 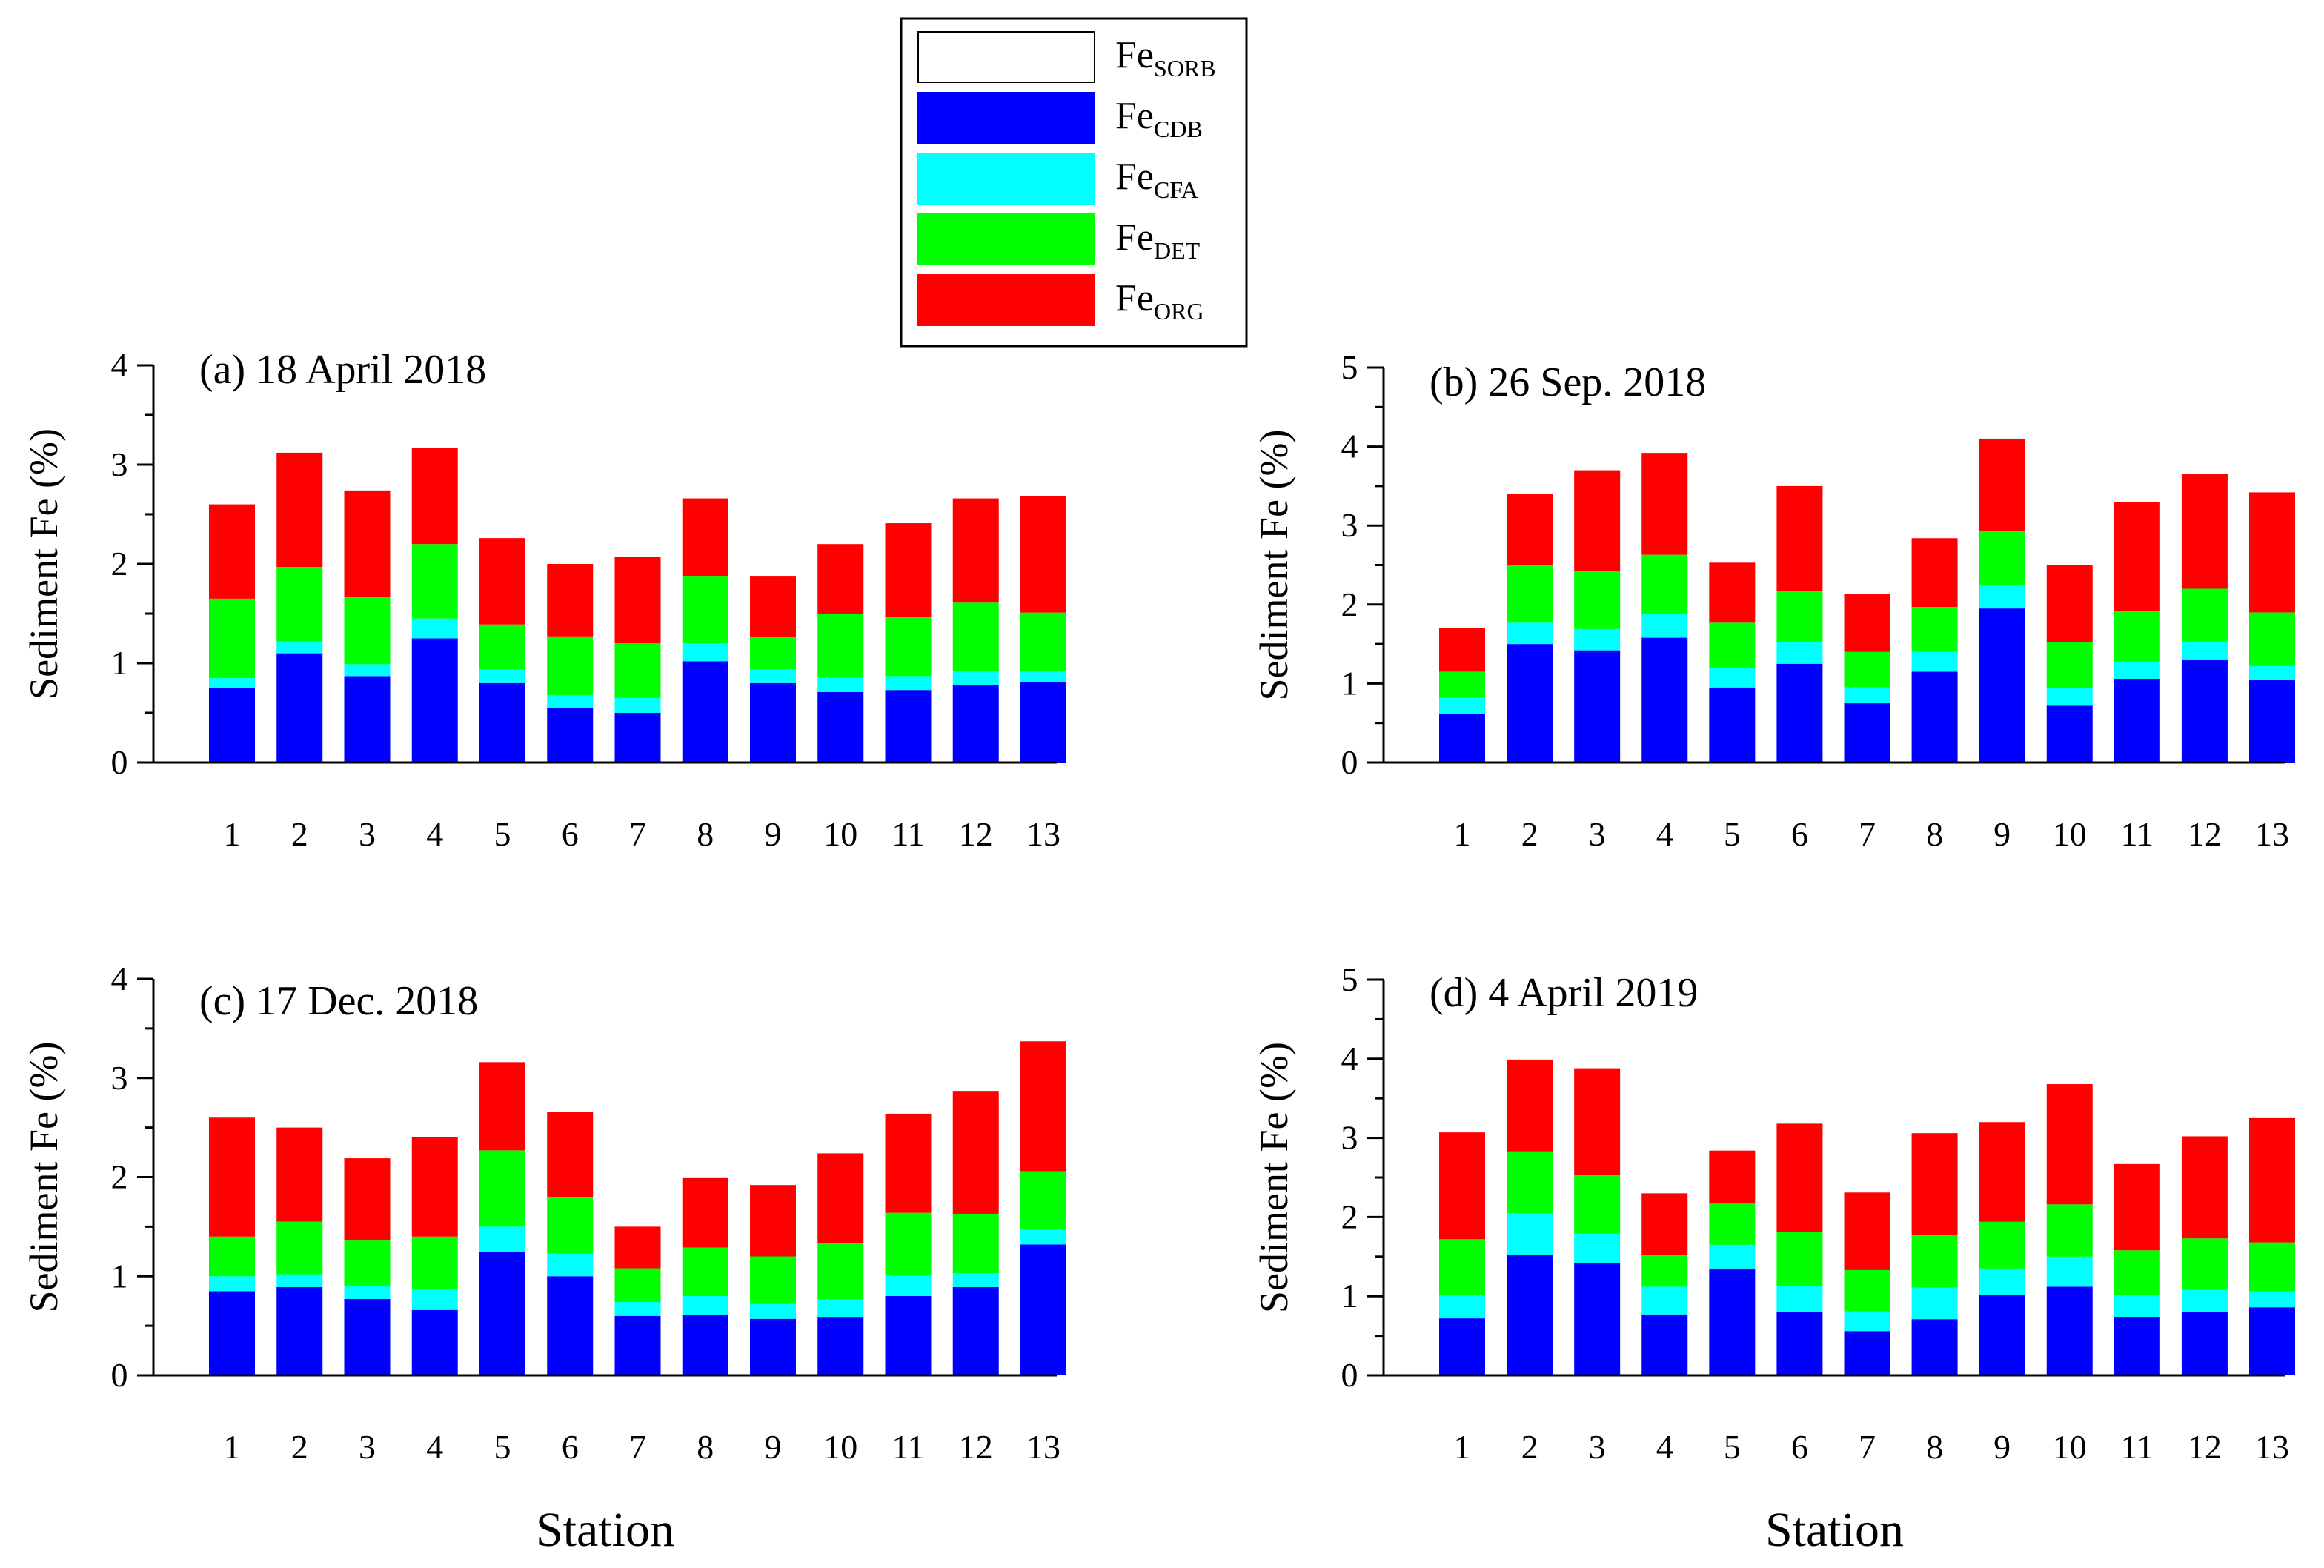 I want to click on x-tick-label: 8, so click(x=1934, y=1447).